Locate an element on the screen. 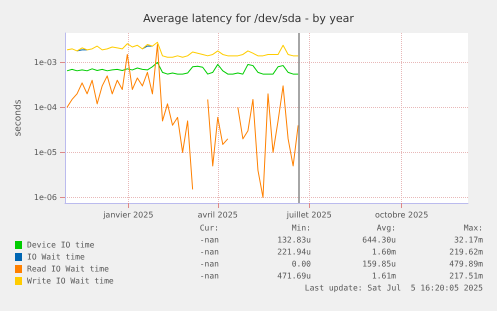 This screenshot has height=311, width=497. y-axis-title: seconds is located at coordinates (19, 117).